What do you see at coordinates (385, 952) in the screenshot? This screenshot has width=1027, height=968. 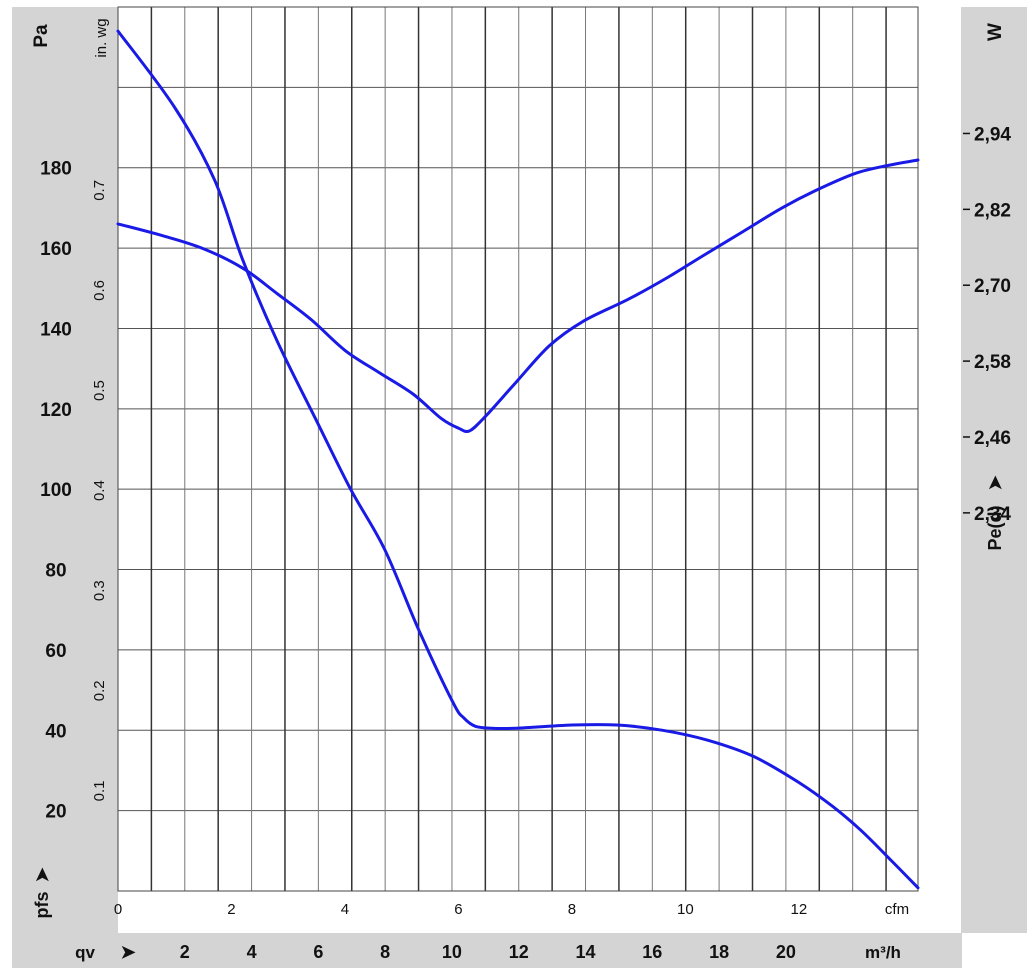 I see `m3h-tick-label: 8` at bounding box center [385, 952].